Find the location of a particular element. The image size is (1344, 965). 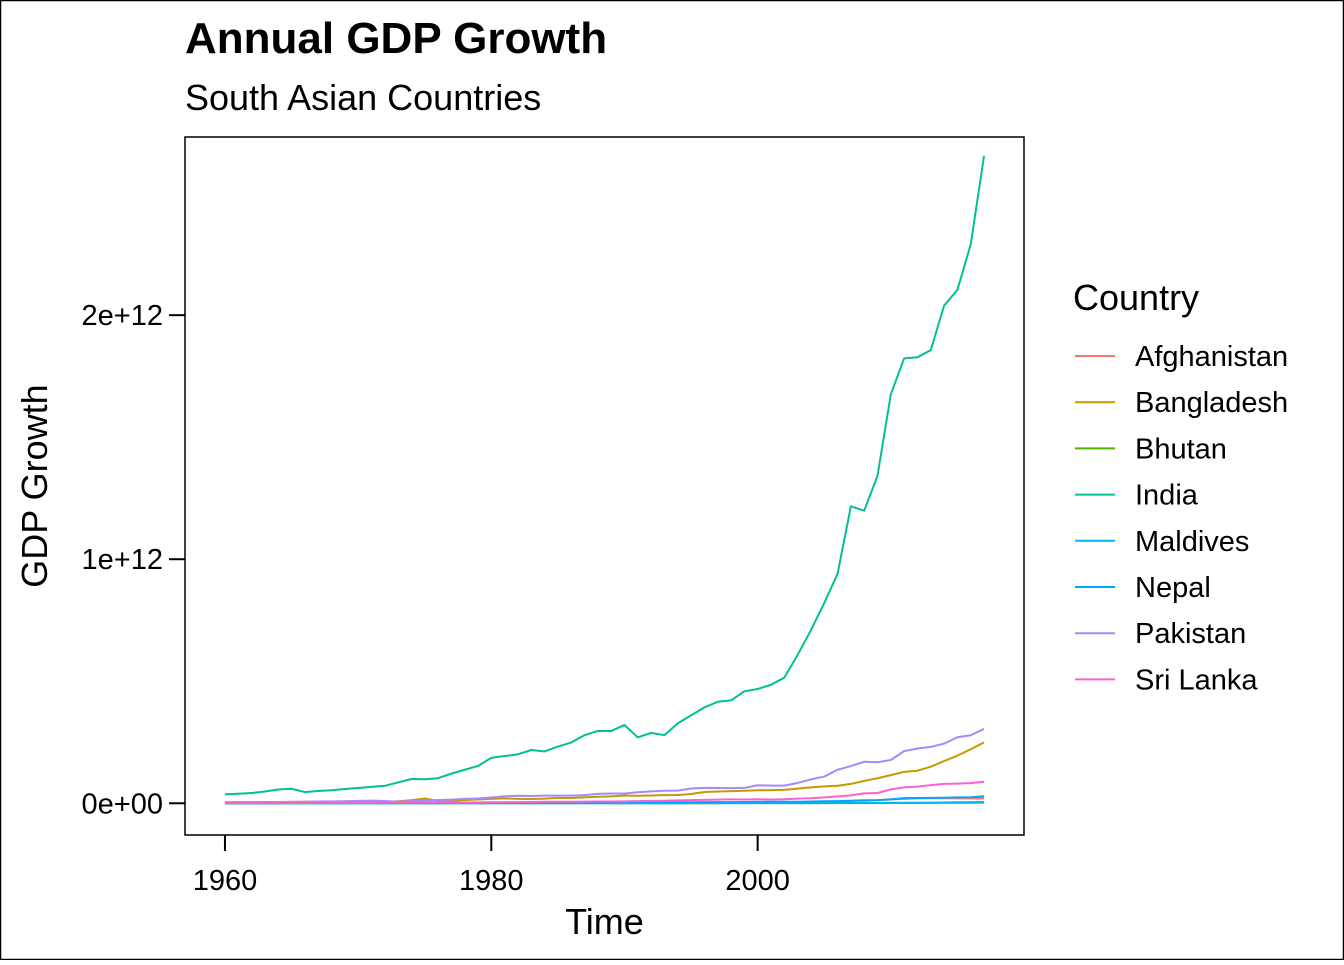

x-axis-title: Time is located at coordinates (604, 921).